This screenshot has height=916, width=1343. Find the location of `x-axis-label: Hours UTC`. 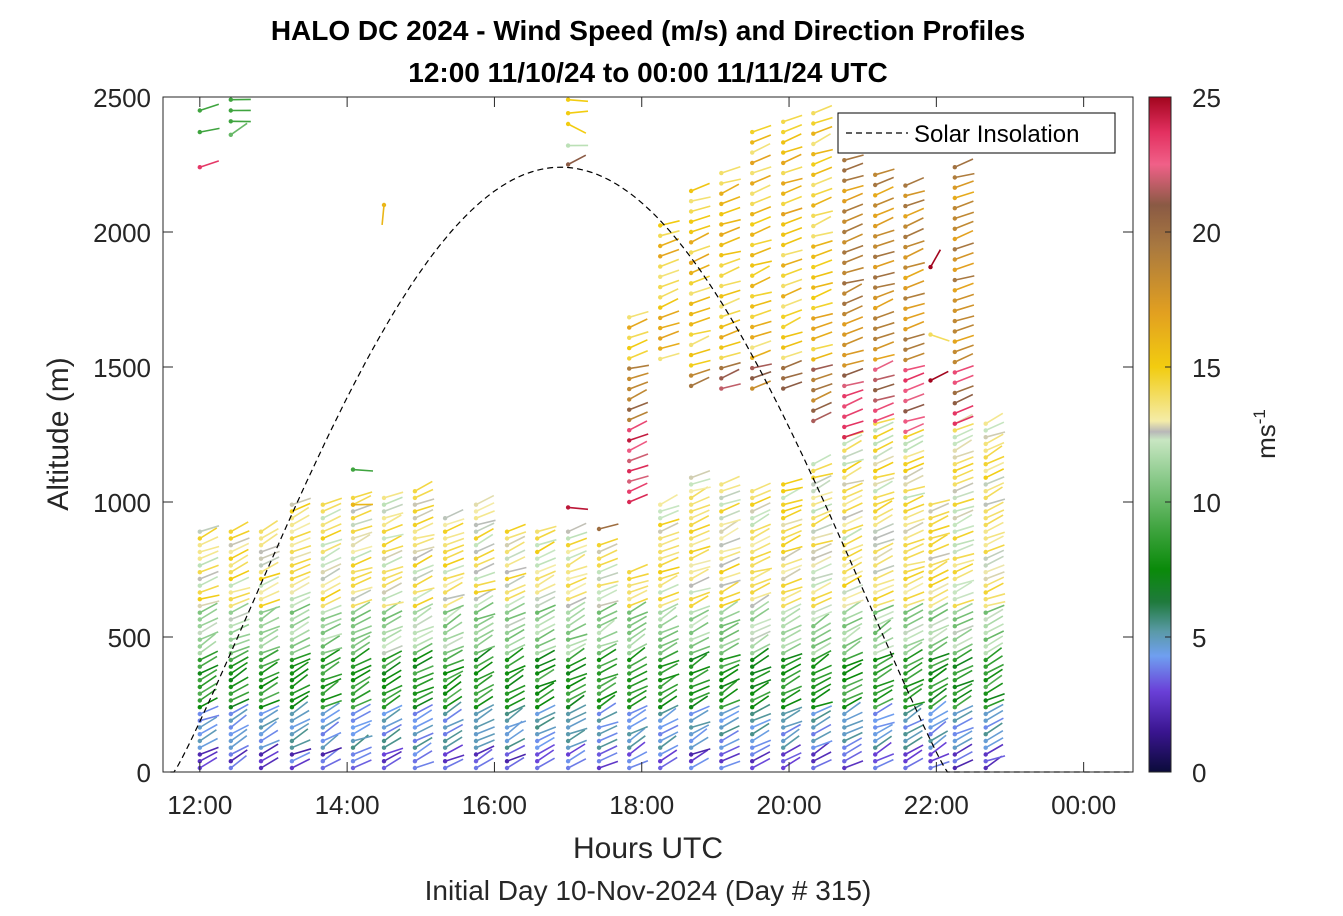

x-axis-label: Hours UTC is located at coordinates (648, 848).